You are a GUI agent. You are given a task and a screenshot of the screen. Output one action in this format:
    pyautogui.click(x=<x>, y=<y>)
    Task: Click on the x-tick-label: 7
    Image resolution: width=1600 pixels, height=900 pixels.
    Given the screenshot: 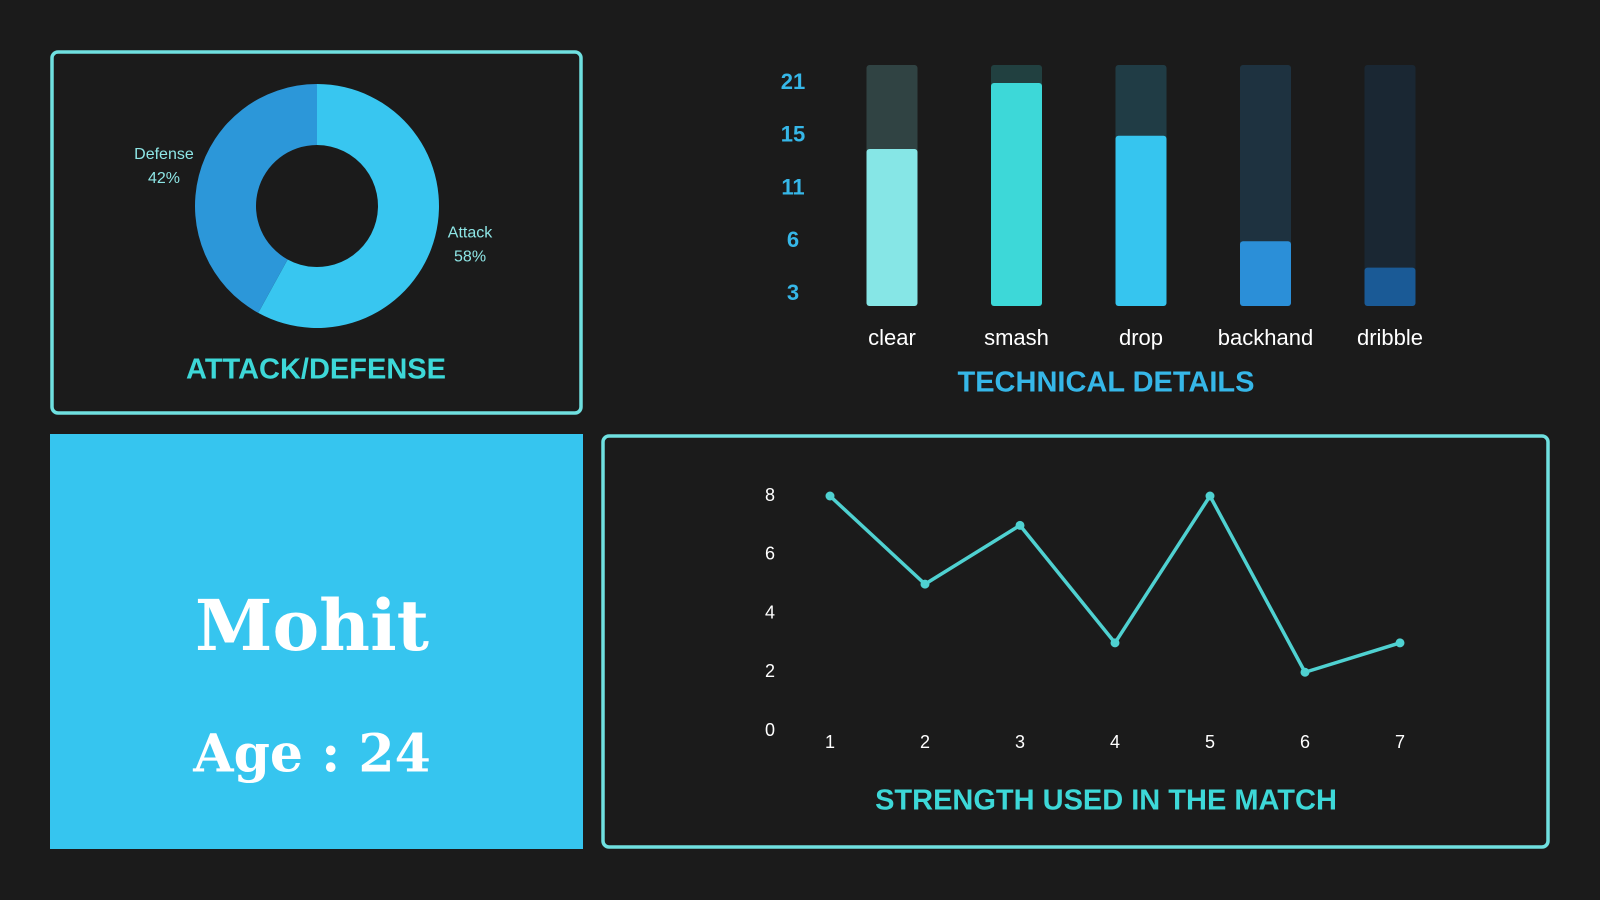 What is the action you would take?
    pyautogui.click(x=1400, y=742)
    